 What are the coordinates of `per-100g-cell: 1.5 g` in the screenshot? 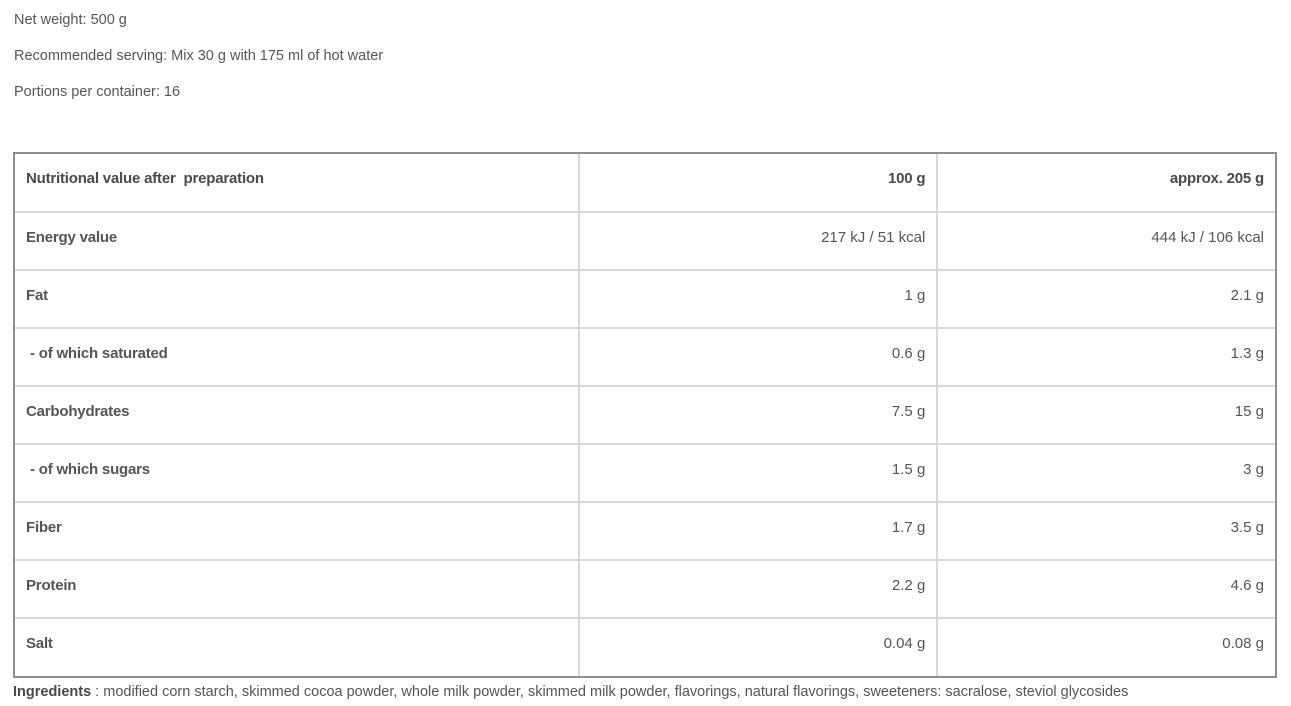 It's located at (758, 473).